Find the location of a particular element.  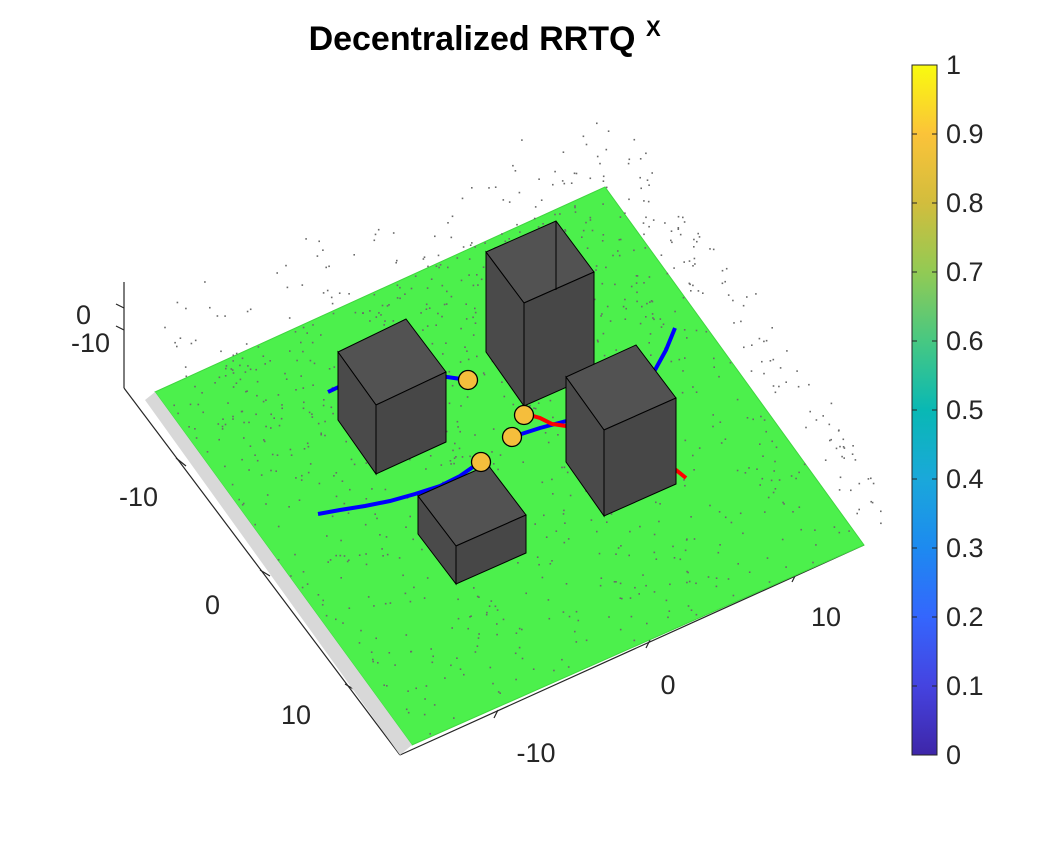

ground-plane-left-edge is located at coordinates (278, 573).